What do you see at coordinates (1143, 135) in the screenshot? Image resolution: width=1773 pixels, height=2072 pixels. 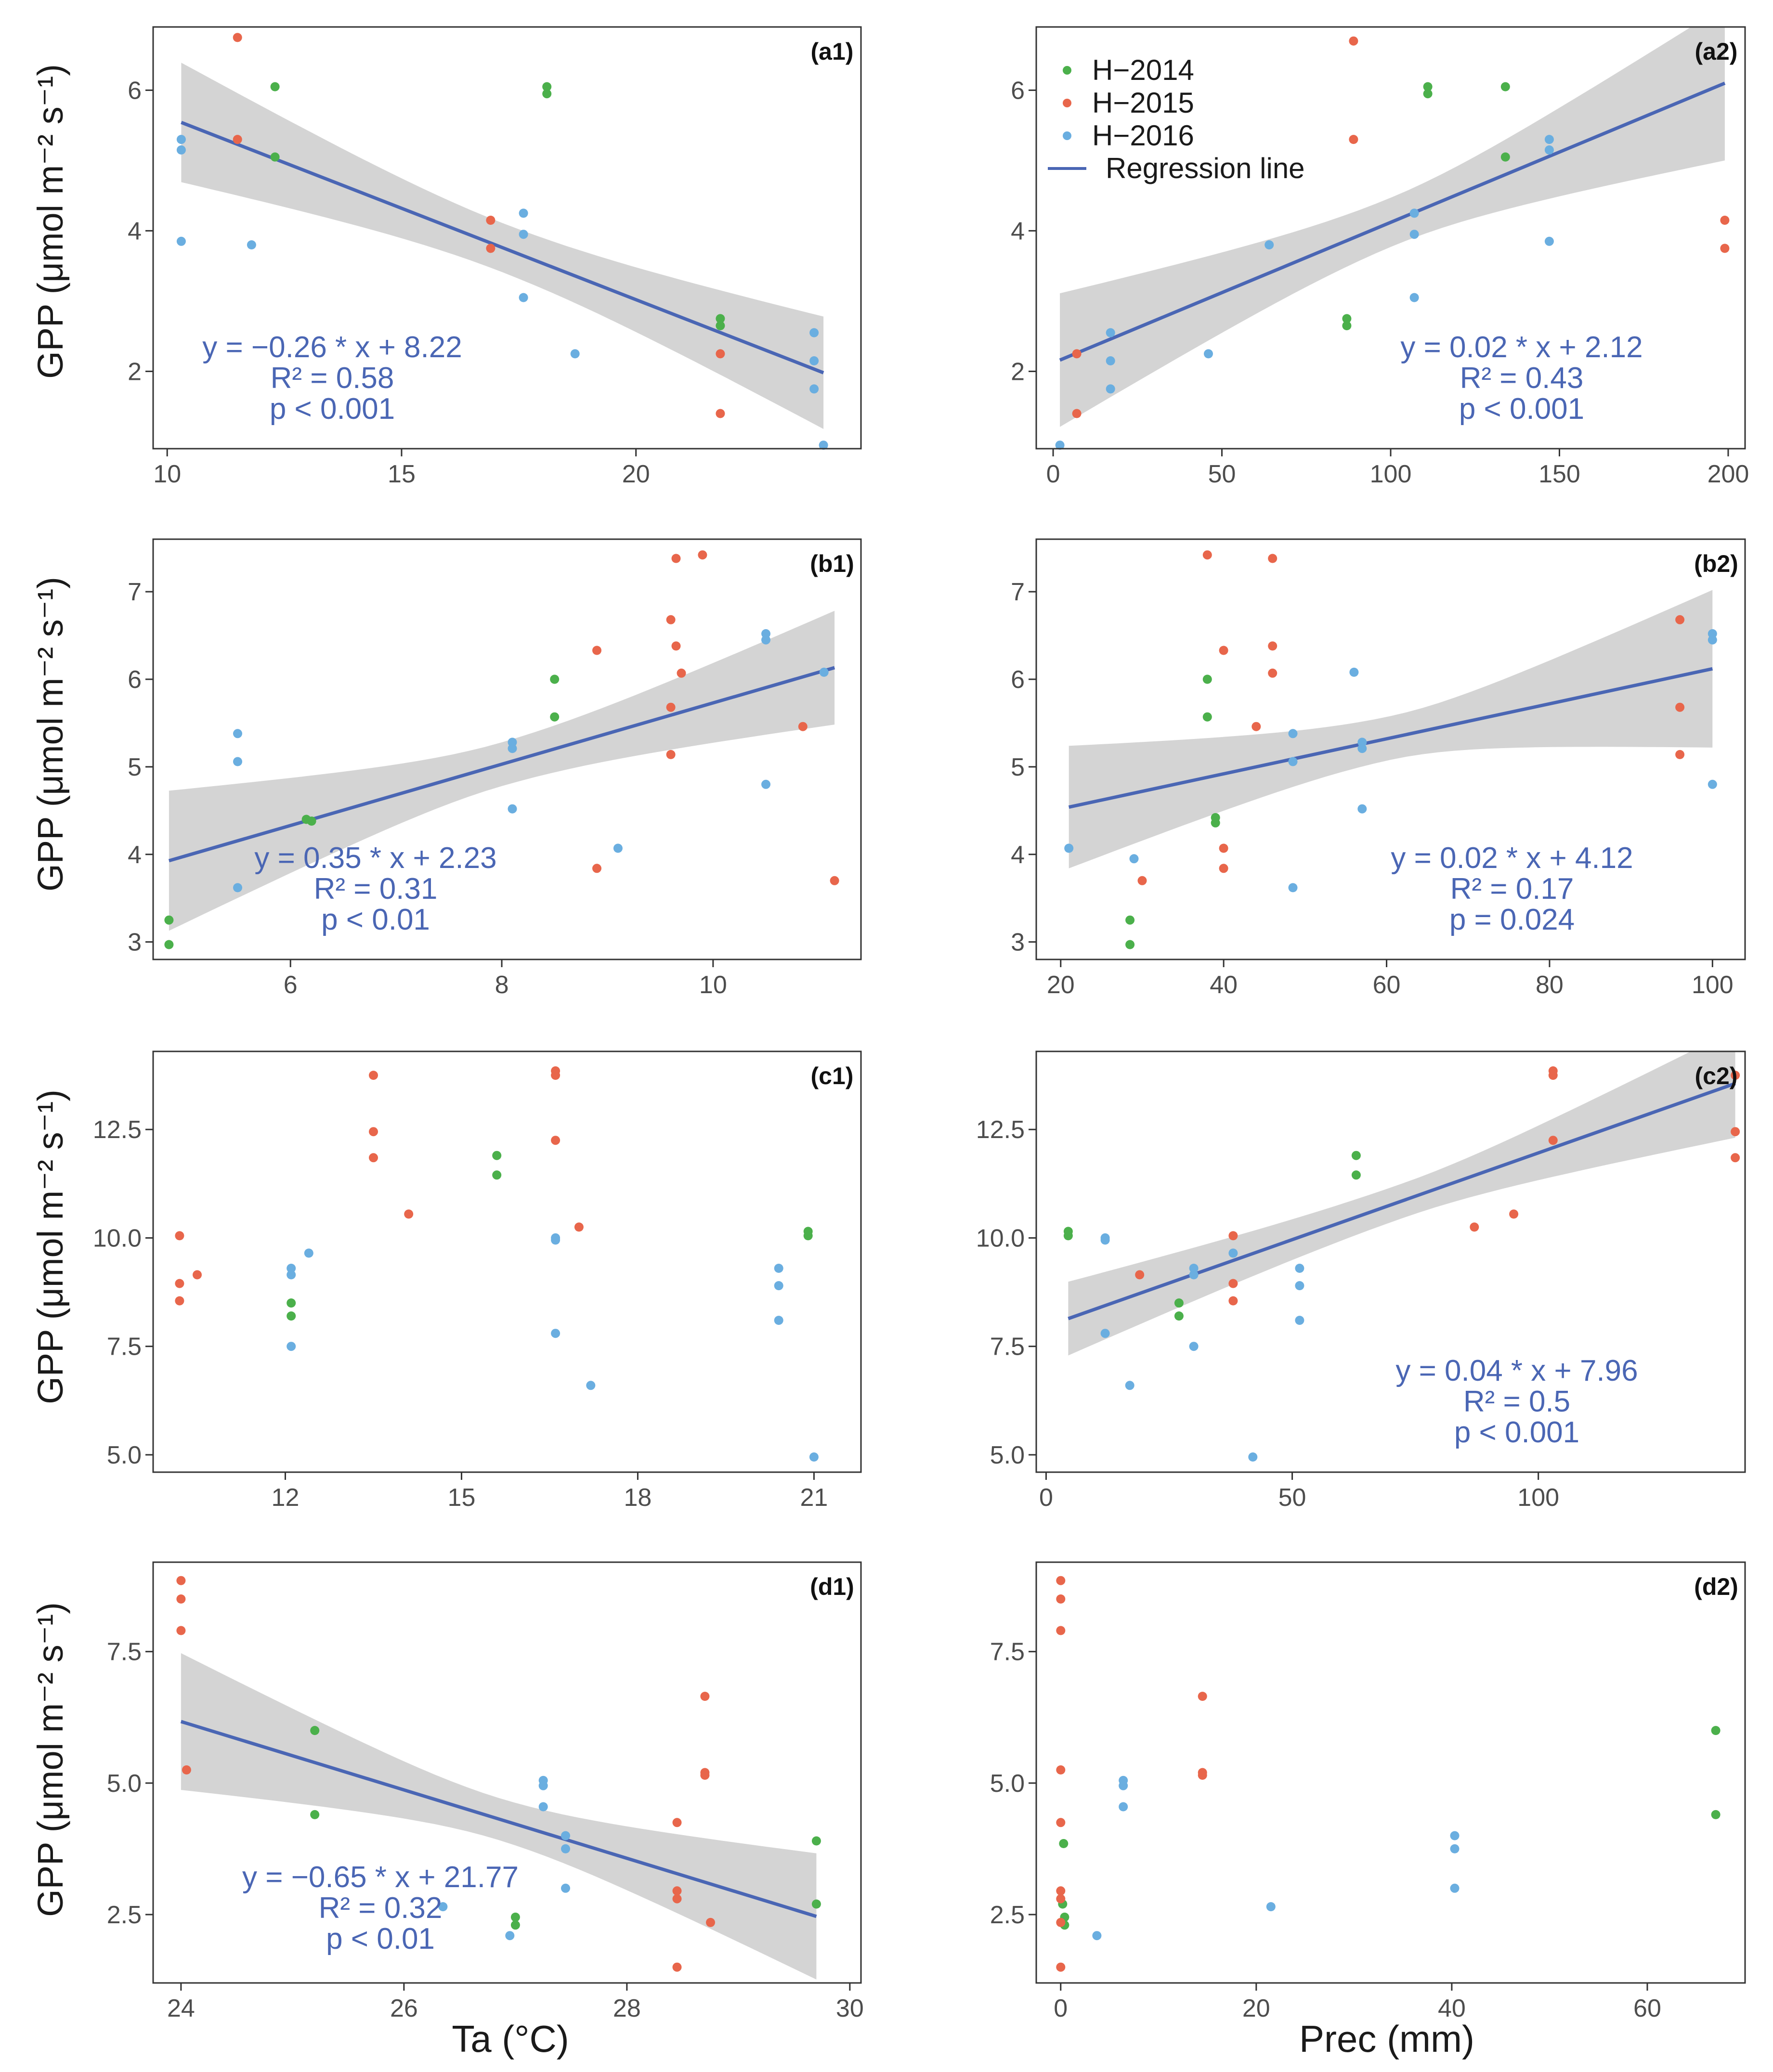 I see `legend-label-h2016: H−2016` at bounding box center [1143, 135].